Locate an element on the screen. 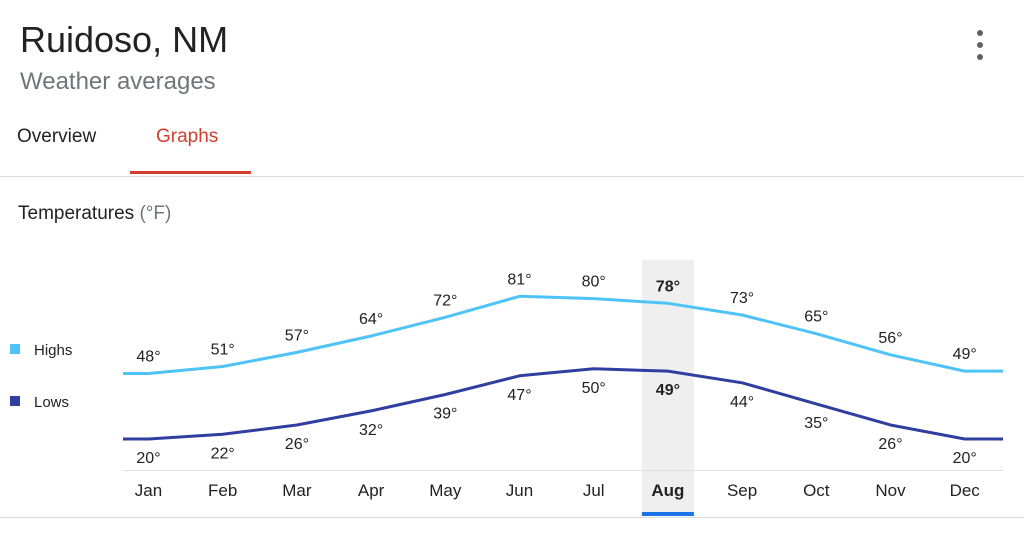 The image size is (1024, 533). month-label: Sep is located at coordinates (742, 490).